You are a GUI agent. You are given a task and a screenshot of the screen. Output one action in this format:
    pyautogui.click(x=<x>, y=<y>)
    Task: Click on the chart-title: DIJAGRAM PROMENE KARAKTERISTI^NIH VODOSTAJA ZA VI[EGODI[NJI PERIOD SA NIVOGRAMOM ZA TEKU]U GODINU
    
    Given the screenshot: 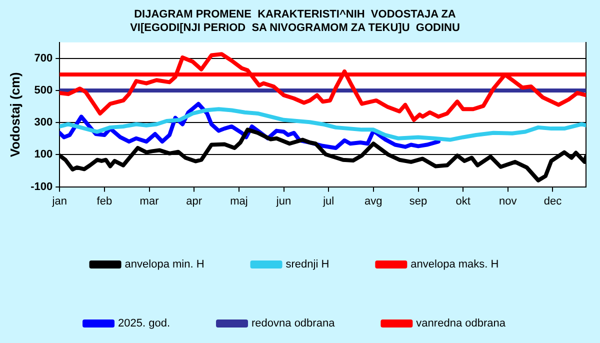 What is the action you would take?
    pyautogui.click(x=295, y=21)
    